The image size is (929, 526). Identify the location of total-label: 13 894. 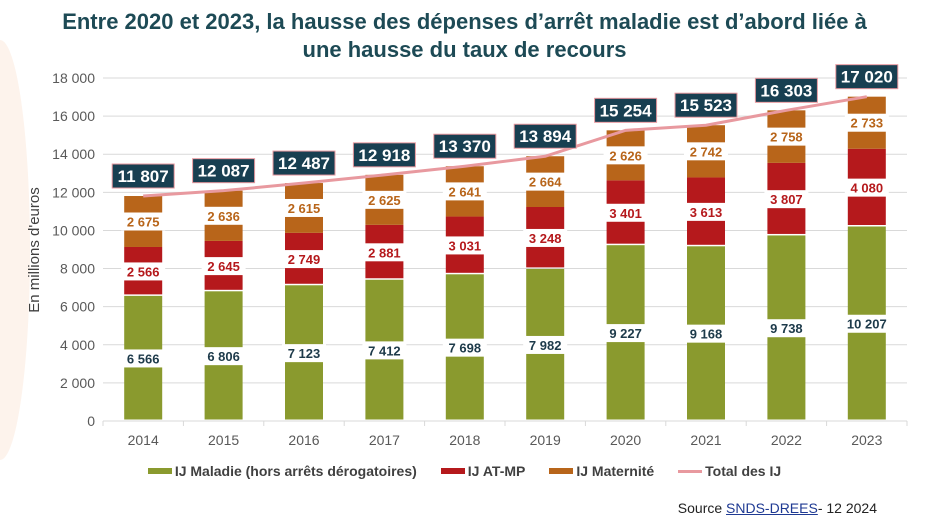
(545, 136).